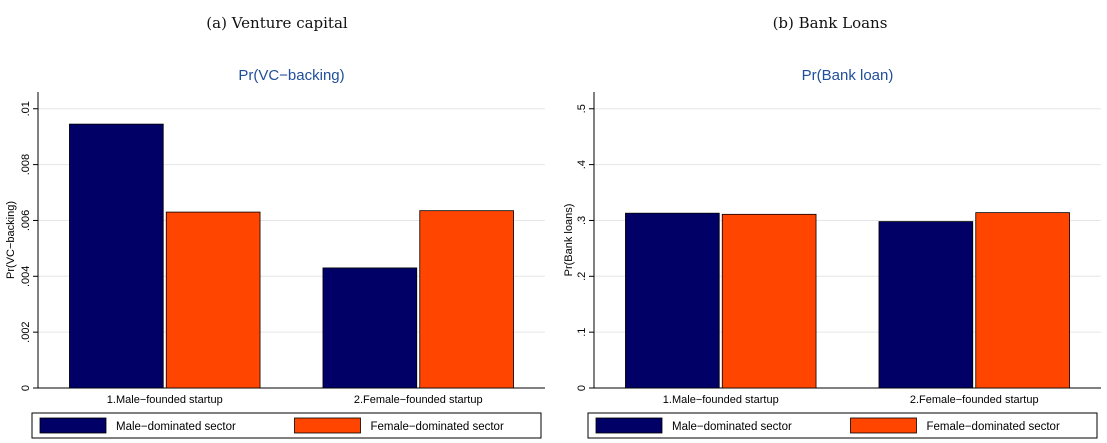 This screenshot has width=1107, height=443. I want to click on caption-venture-capital: (a) Venture capital, so click(277, 23).